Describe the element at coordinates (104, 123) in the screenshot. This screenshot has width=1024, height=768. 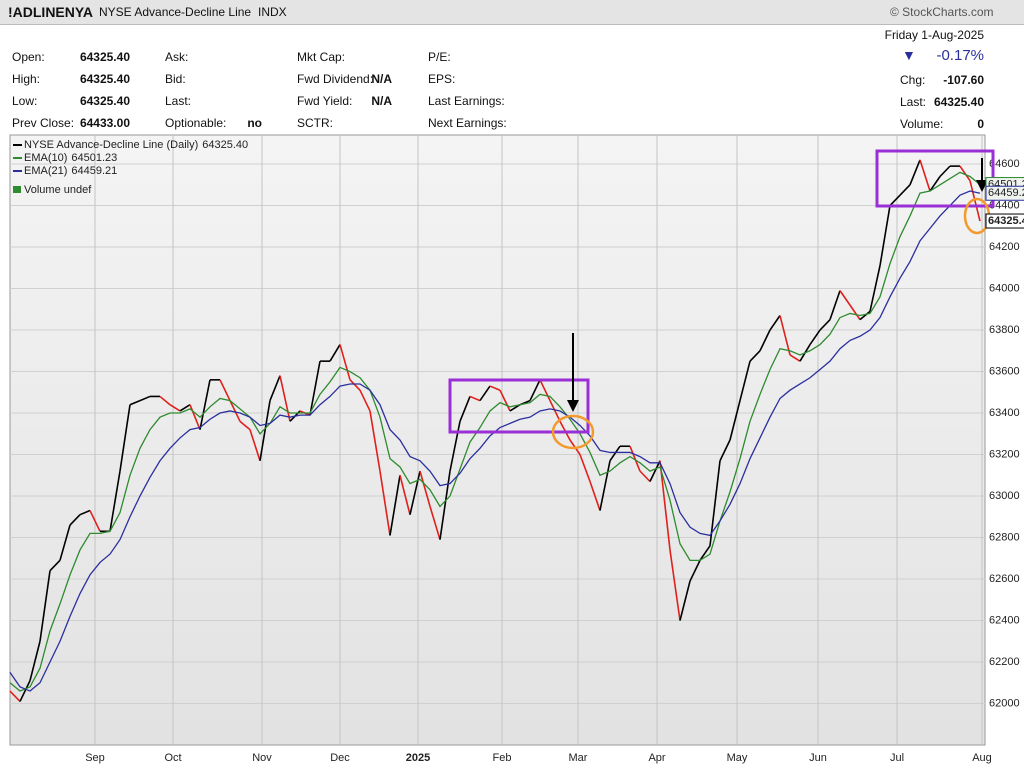
I see `stat-value: 64433.00` at that location.